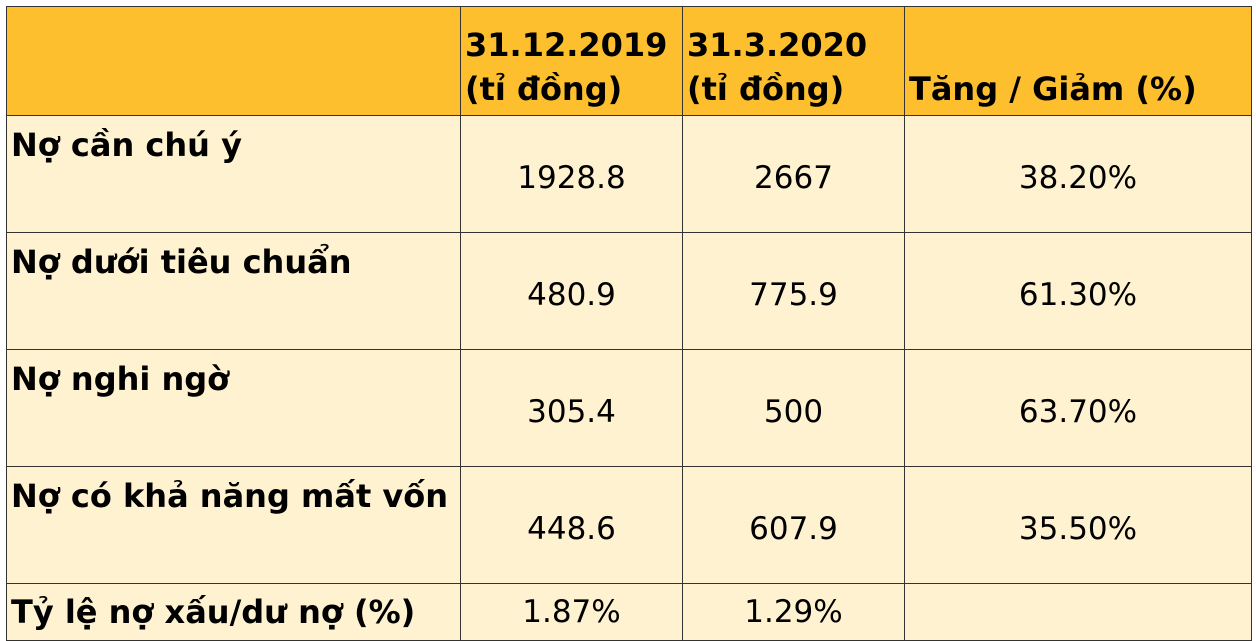  I want to click on cell-change: 63.70%, so click(1078, 408).